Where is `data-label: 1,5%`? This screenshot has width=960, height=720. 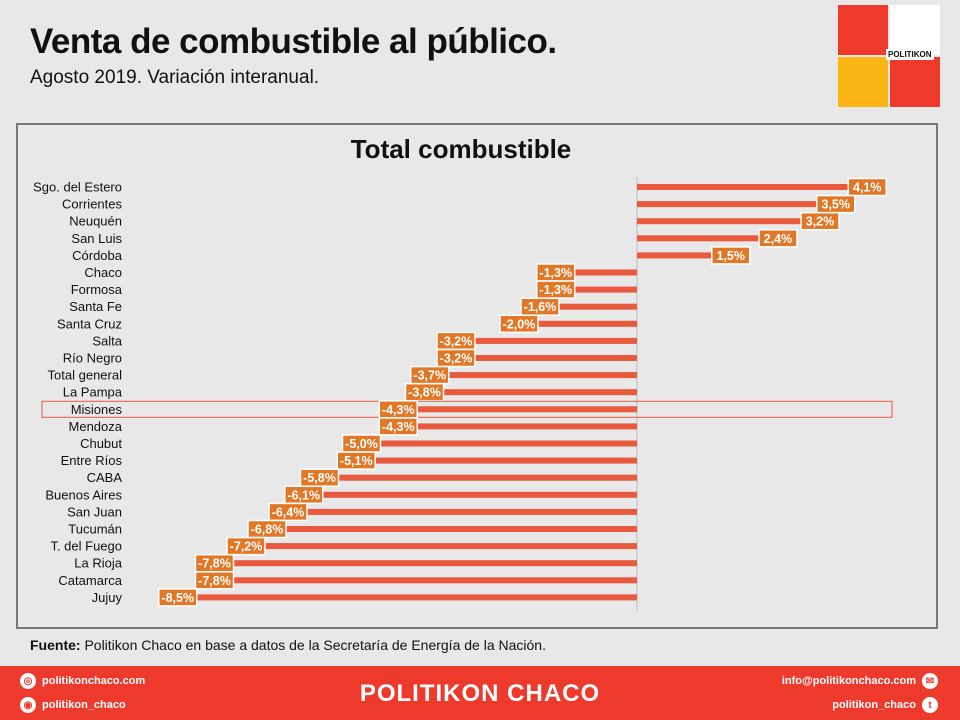
data-label: 1,5% is located at coordinates (731, 256).